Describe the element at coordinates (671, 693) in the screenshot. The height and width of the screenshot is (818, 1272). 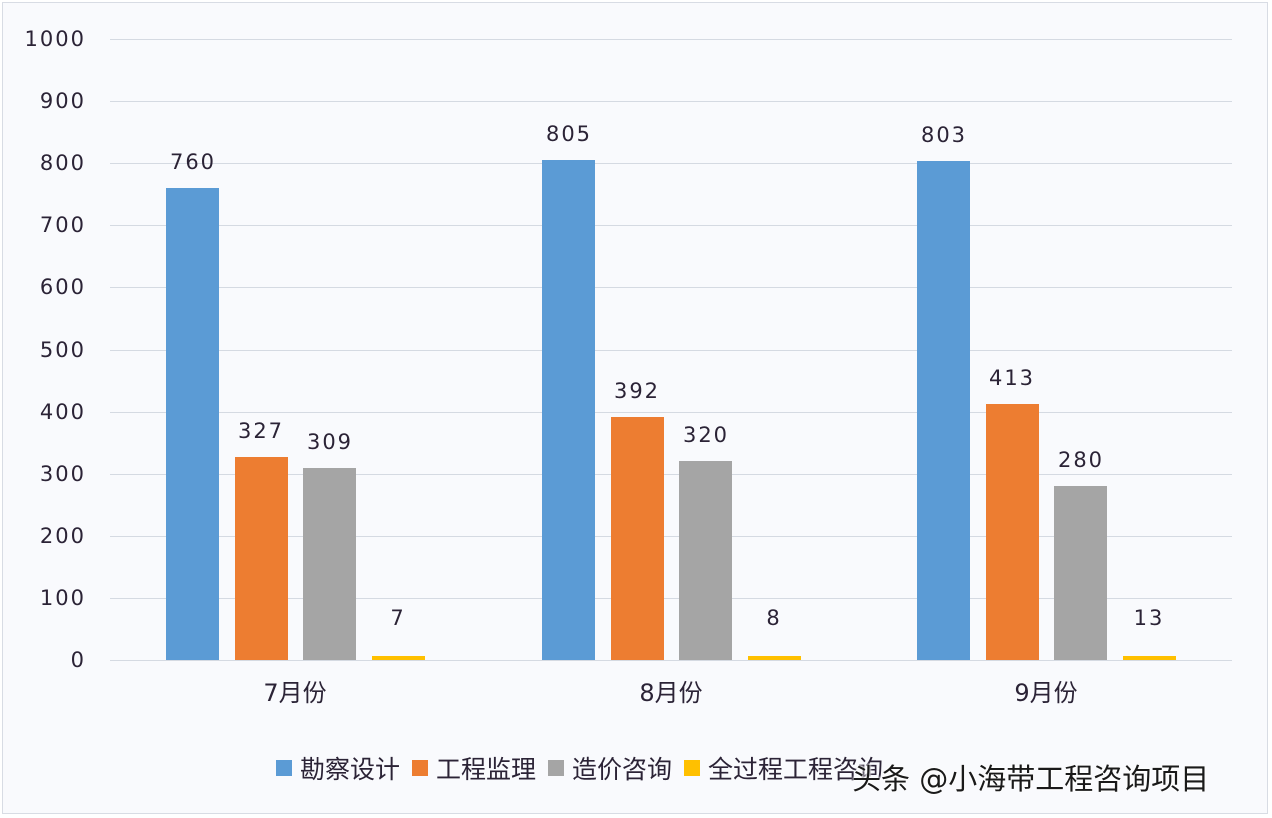
I see `x-axis-category-label: 8月份` at that location.